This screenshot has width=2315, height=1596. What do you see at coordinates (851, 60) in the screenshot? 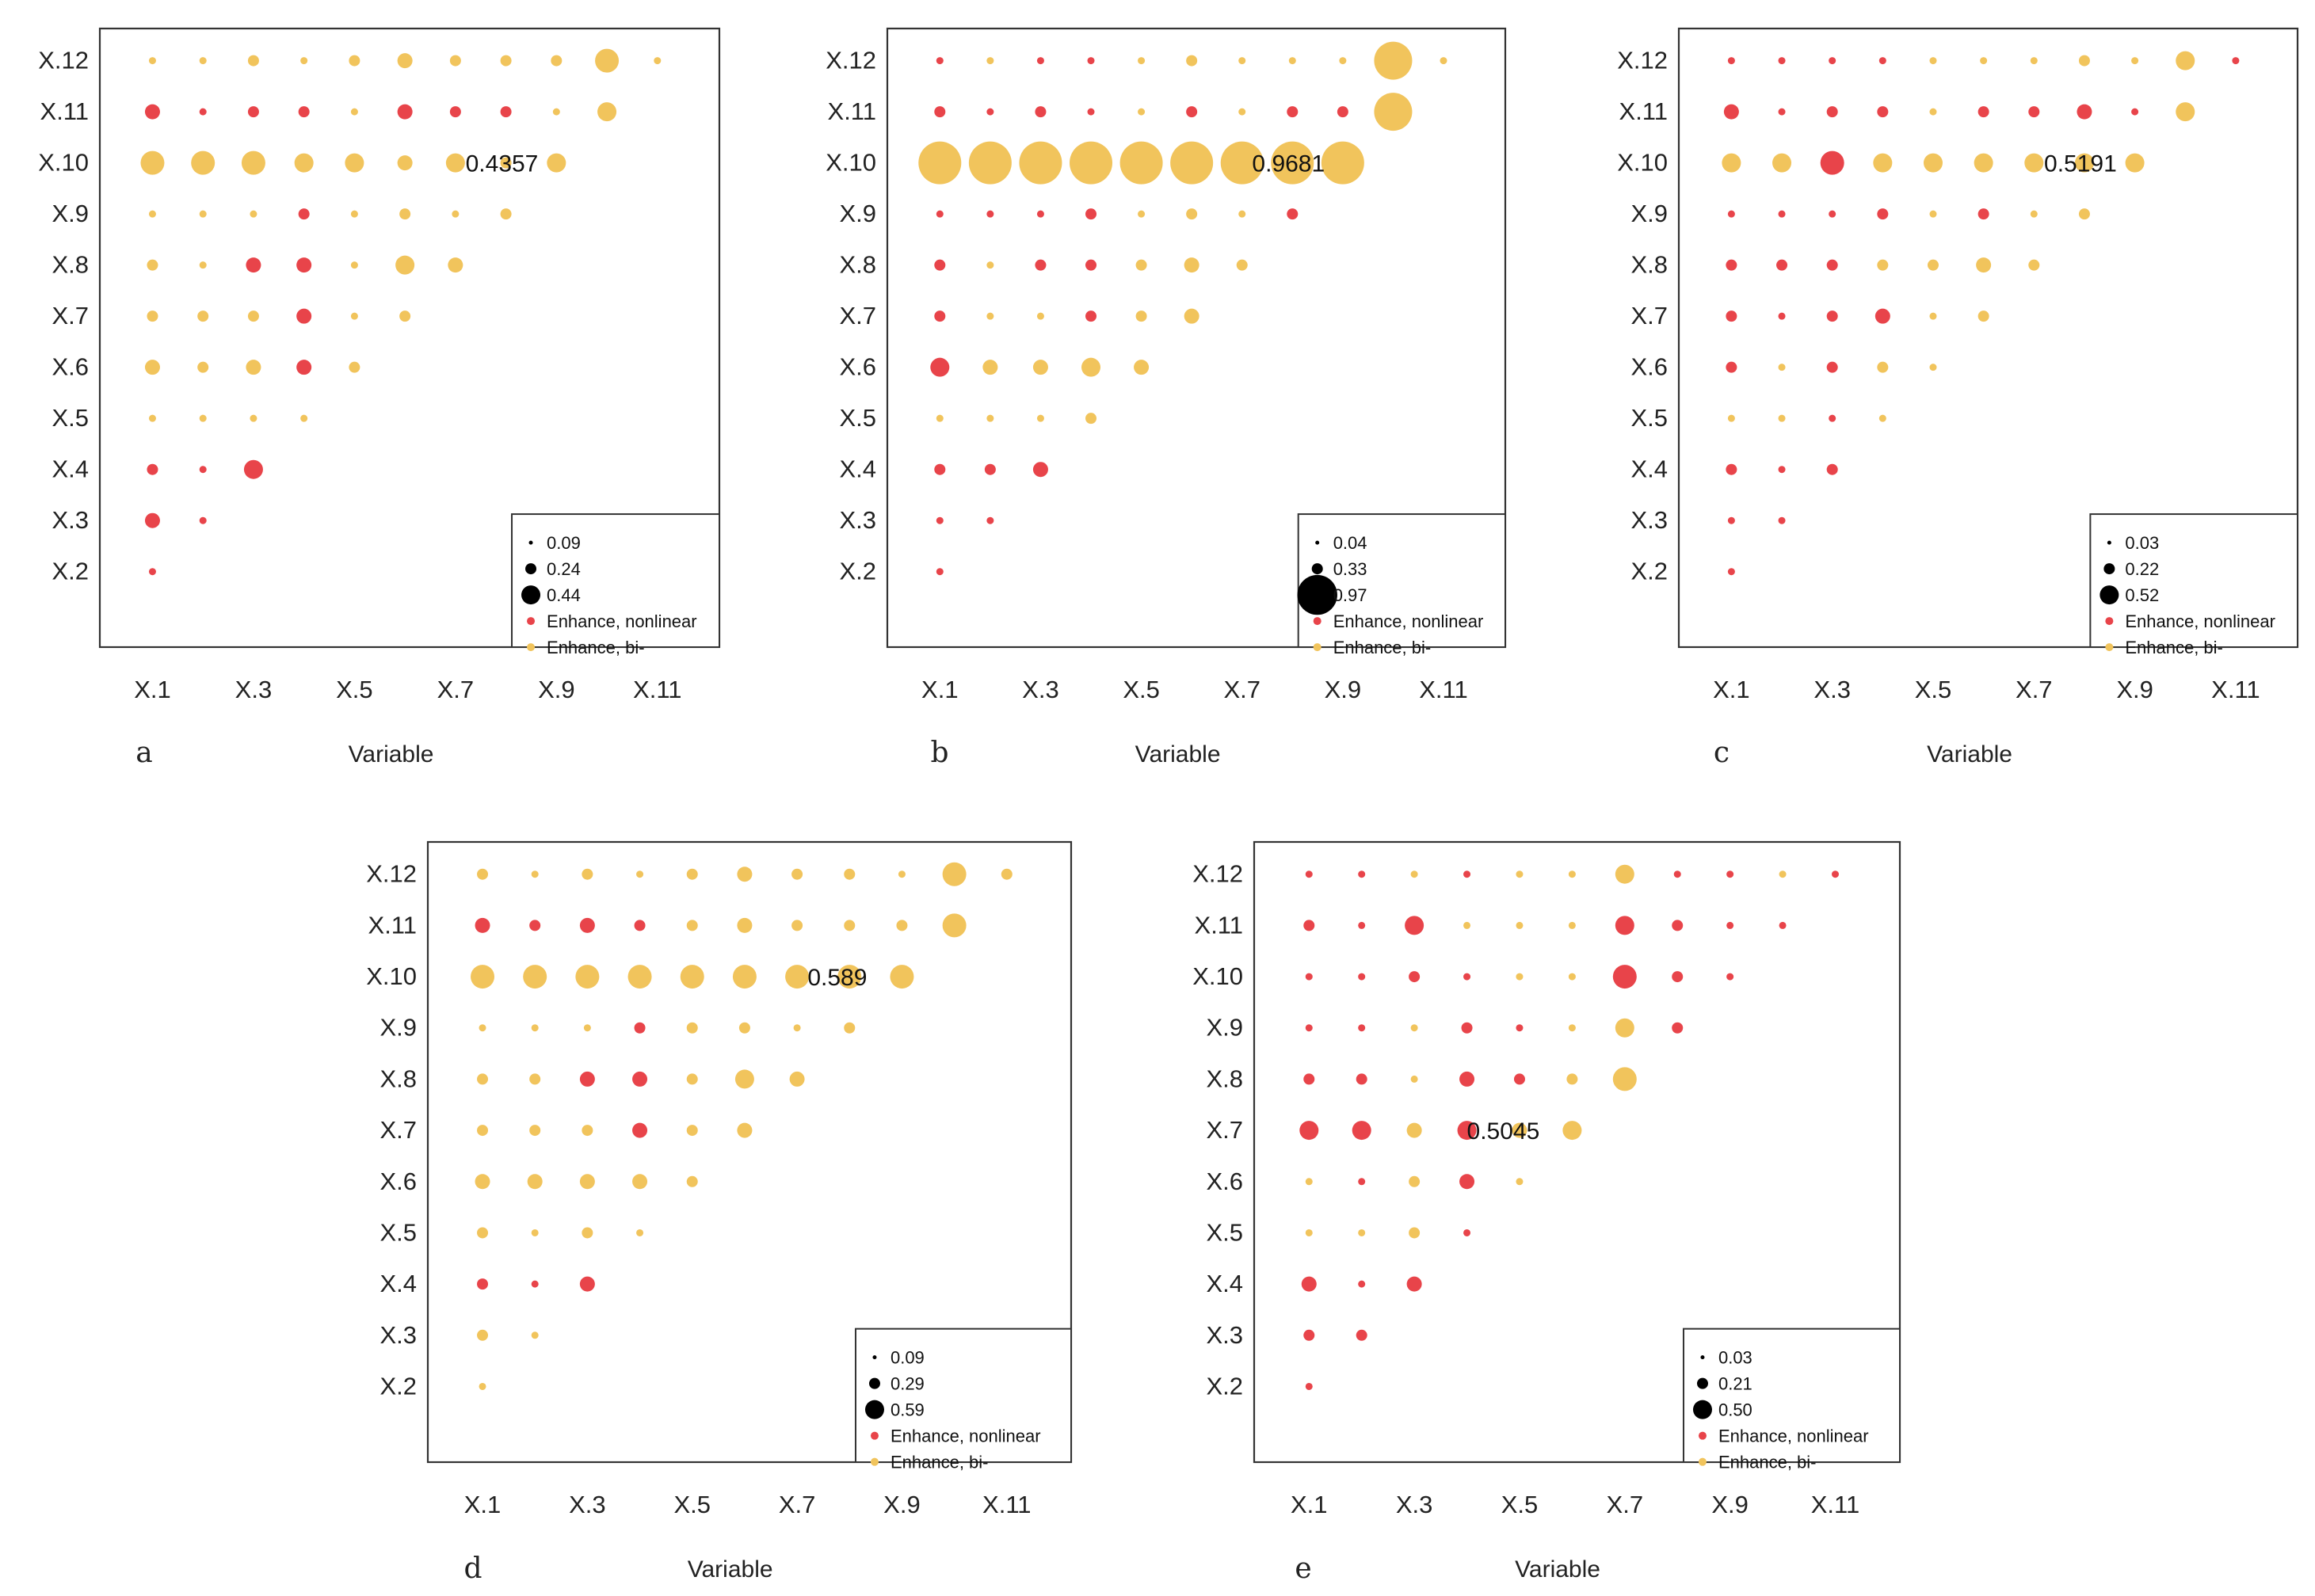
I see `y-tick-label: X.12` at bounding box center [851, 60].